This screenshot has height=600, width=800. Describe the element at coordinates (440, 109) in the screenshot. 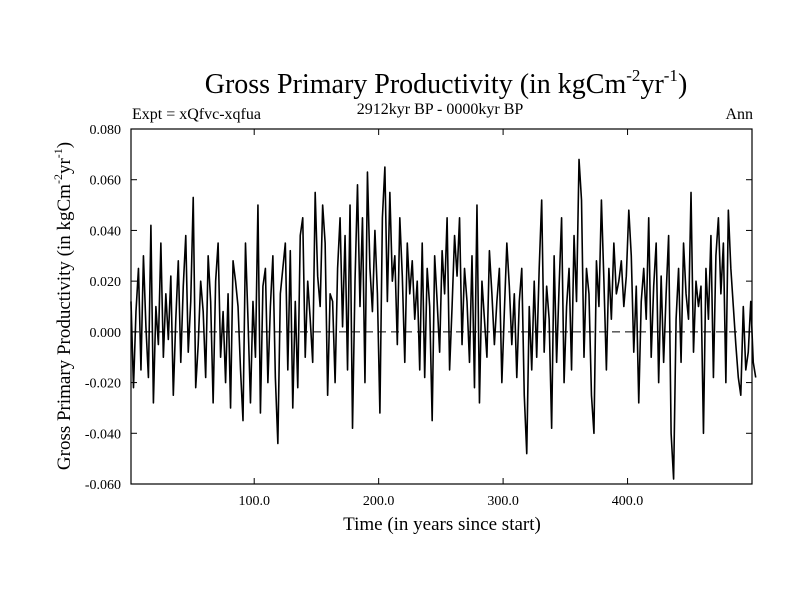

I see `time-range-label: 2912kyr BP - 0000kyr BP` at that location.